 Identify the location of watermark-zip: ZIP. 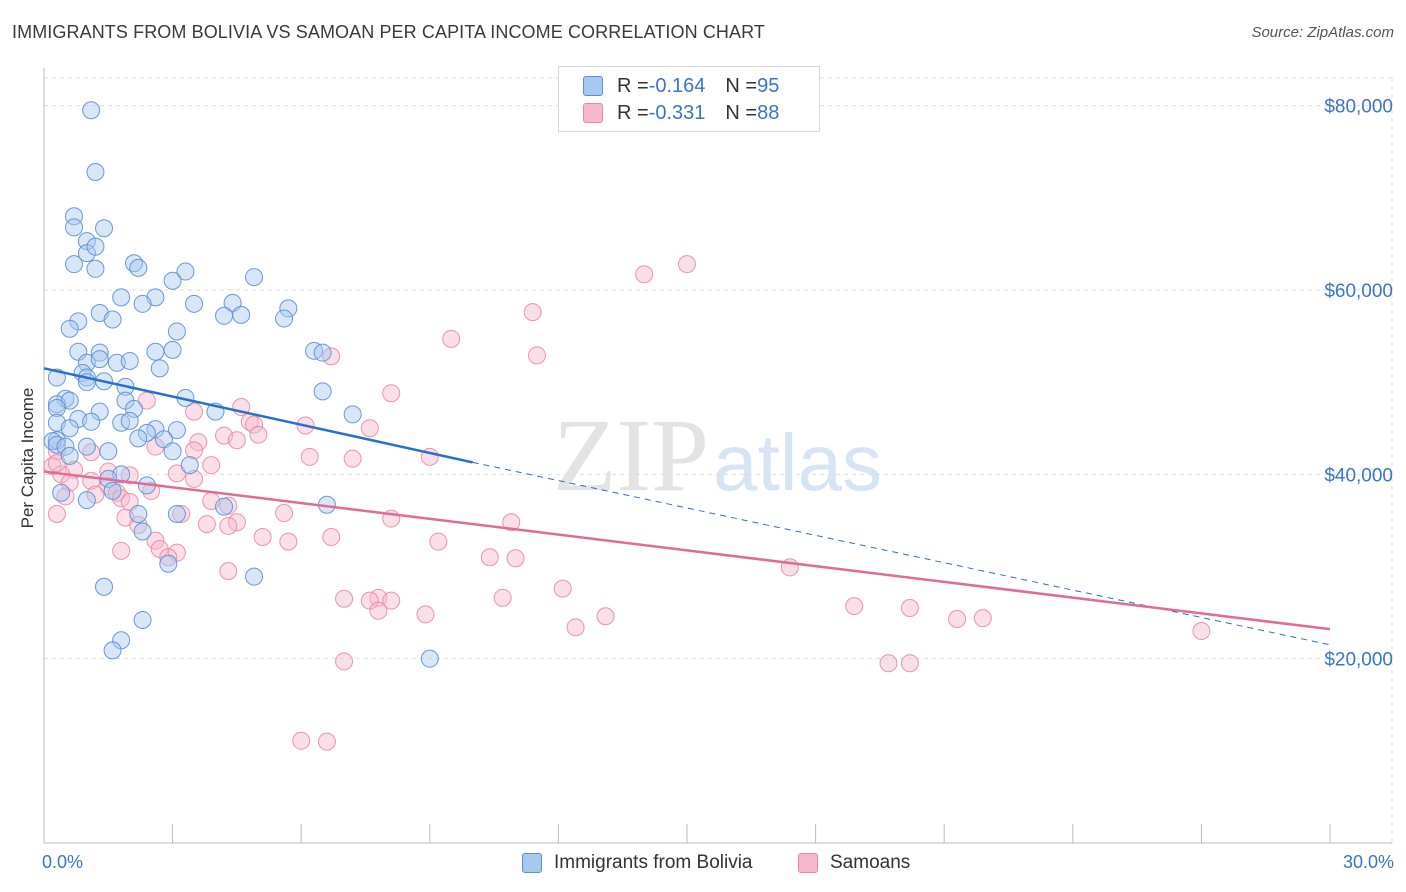
(631, 455).